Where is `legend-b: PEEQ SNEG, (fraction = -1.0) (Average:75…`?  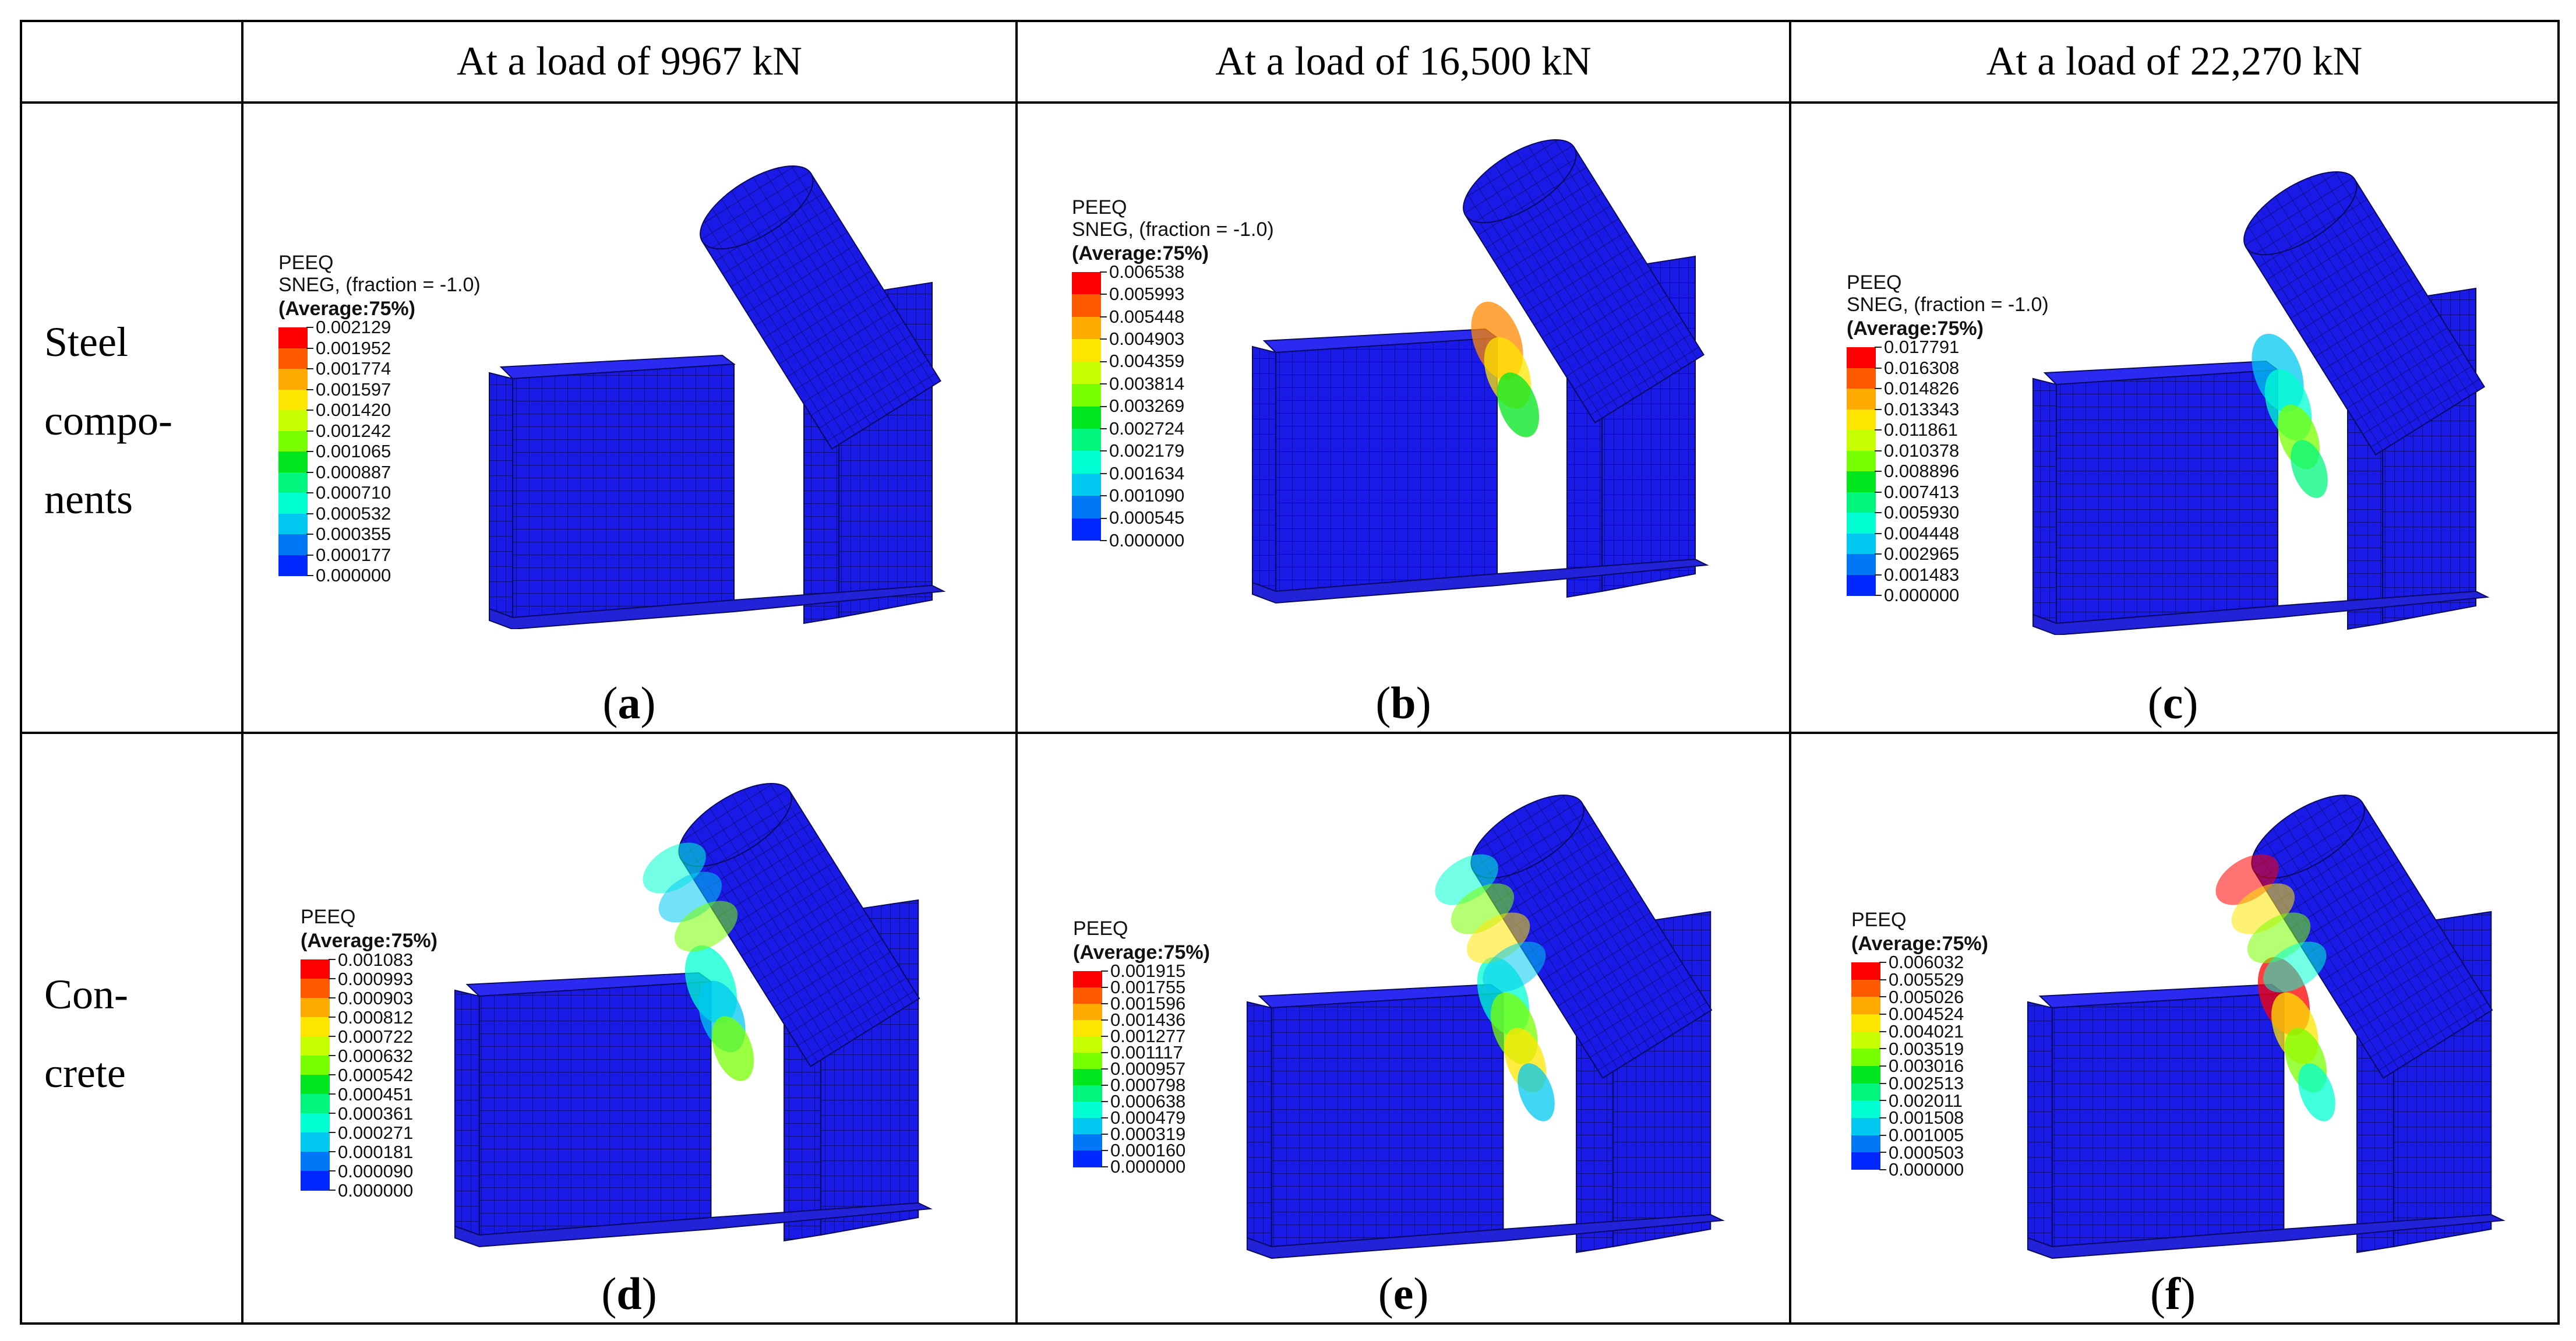
legend-b: PEEQ SNEG, (fraction = -1.0) (Average:75… is located at coordinates (1173, 373).